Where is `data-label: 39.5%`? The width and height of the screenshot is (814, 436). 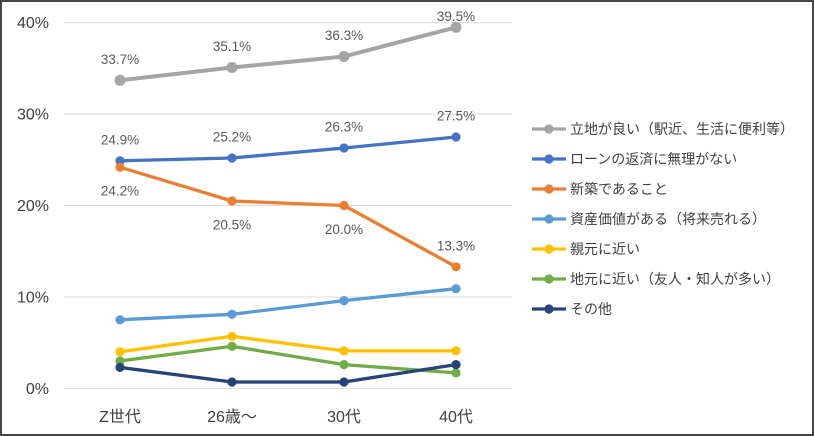
data-label: 39.5% is located at coordinates (456, 16).